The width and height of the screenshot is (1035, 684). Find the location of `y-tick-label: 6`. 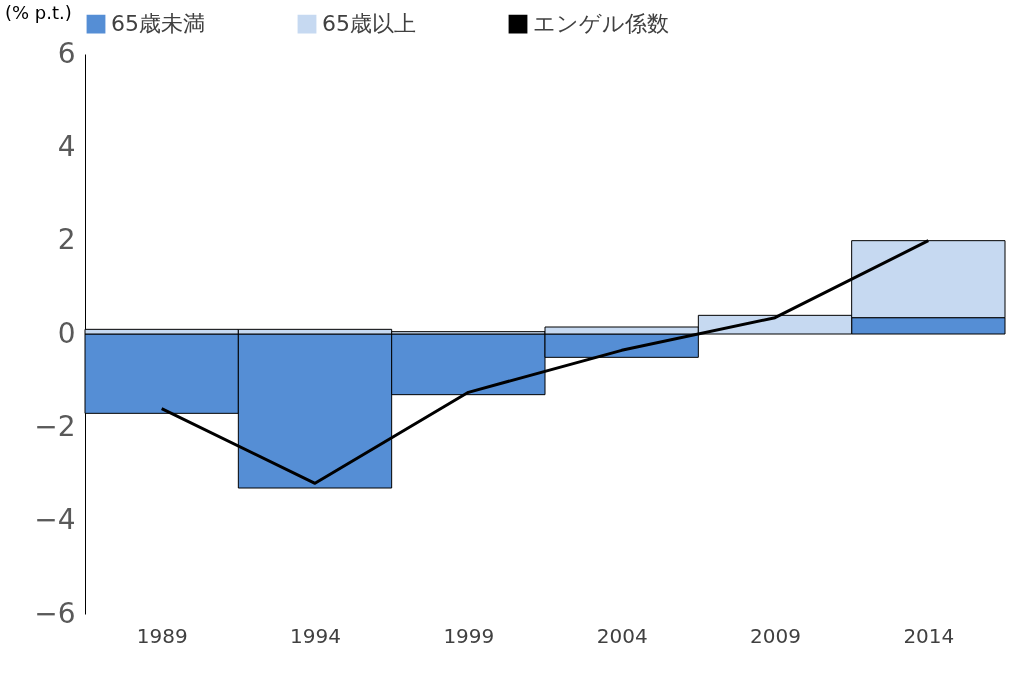

y-tick-label: 6 is located at coordinates (66, 53).